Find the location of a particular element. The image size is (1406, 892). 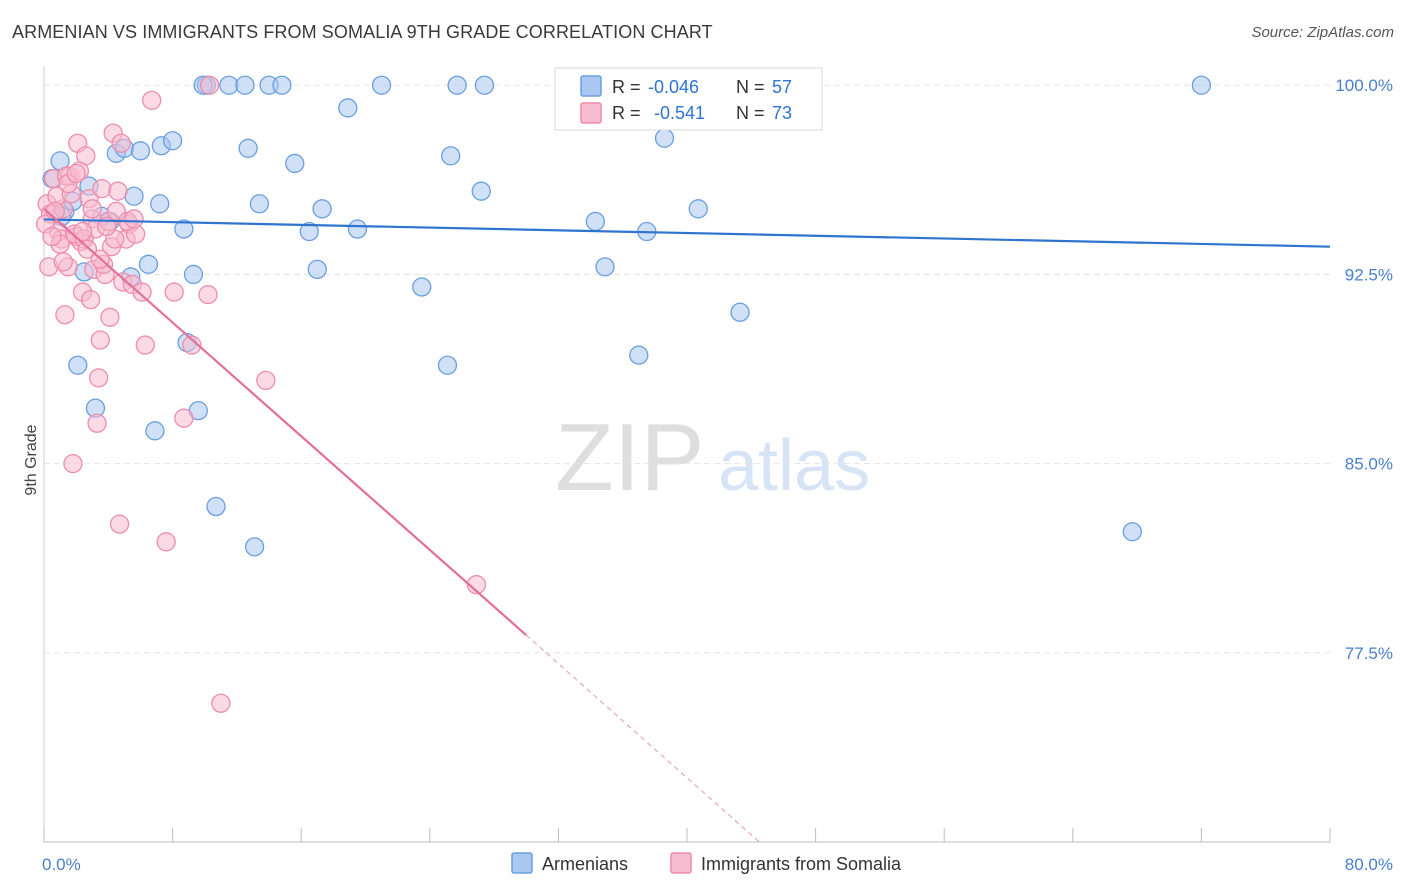

y-tick-label: 85.0% is located at coordinates (1369, 464).